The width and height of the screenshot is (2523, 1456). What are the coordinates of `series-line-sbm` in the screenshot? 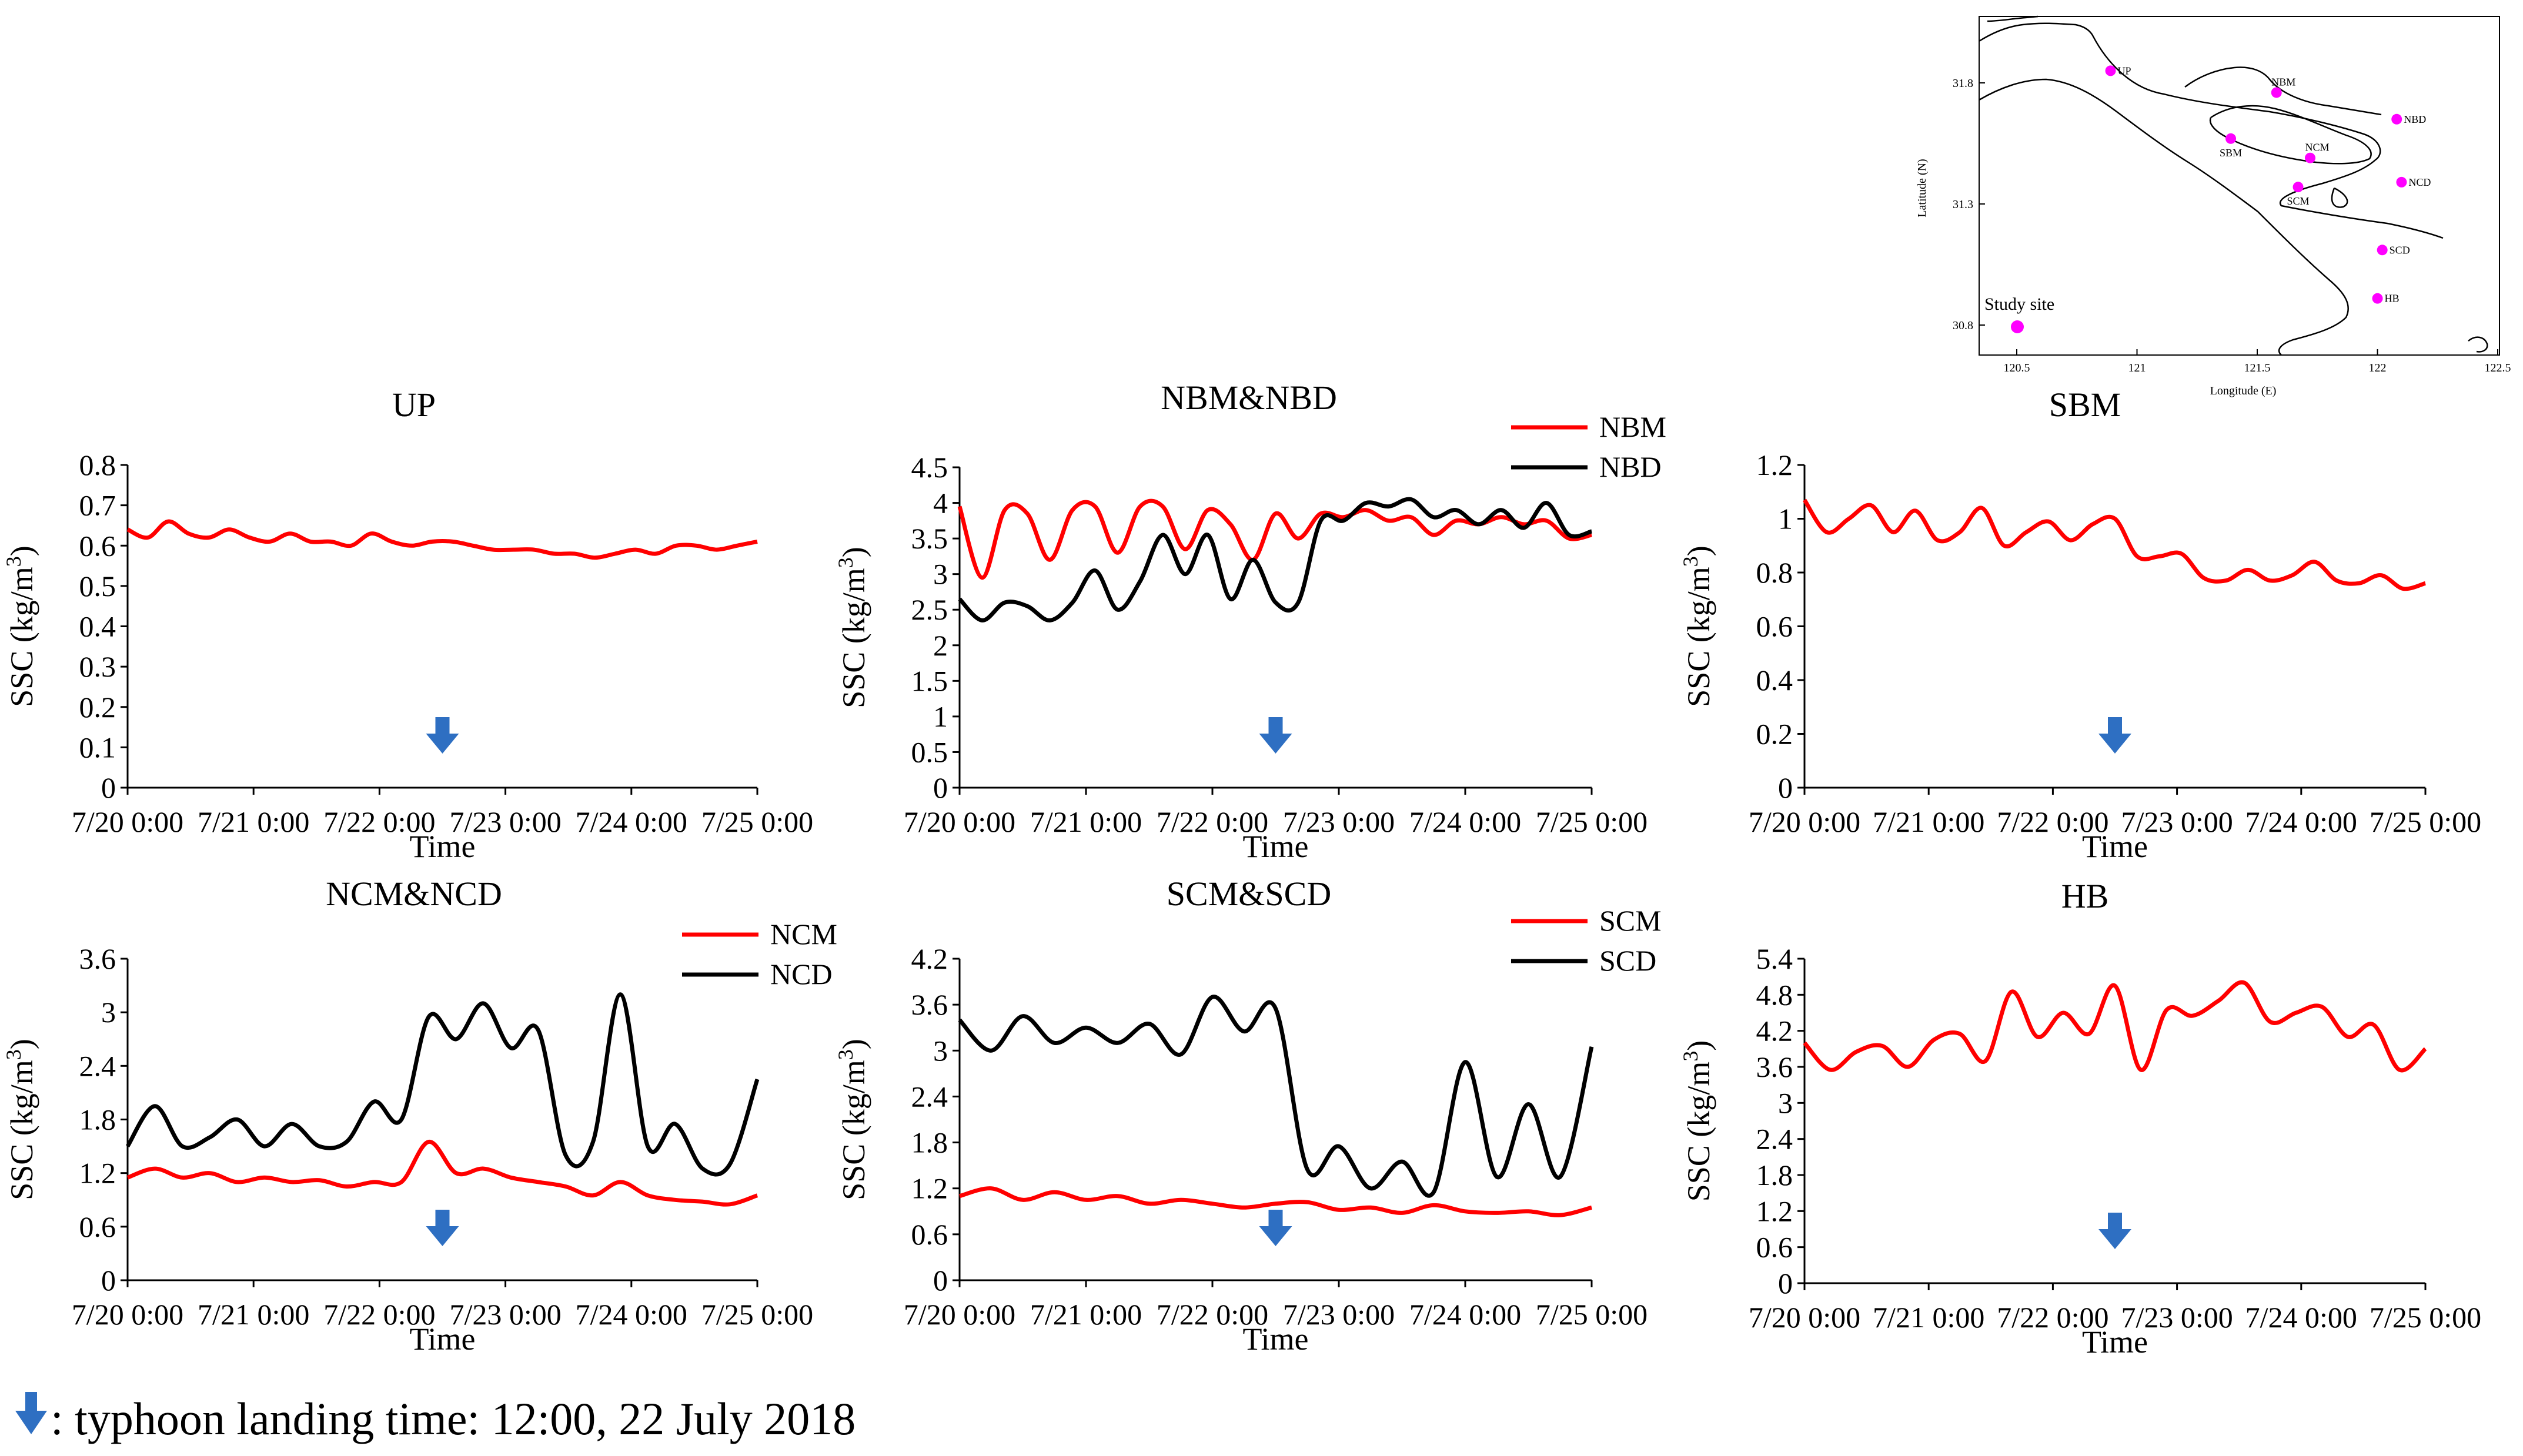 It's located at (2115, 544).